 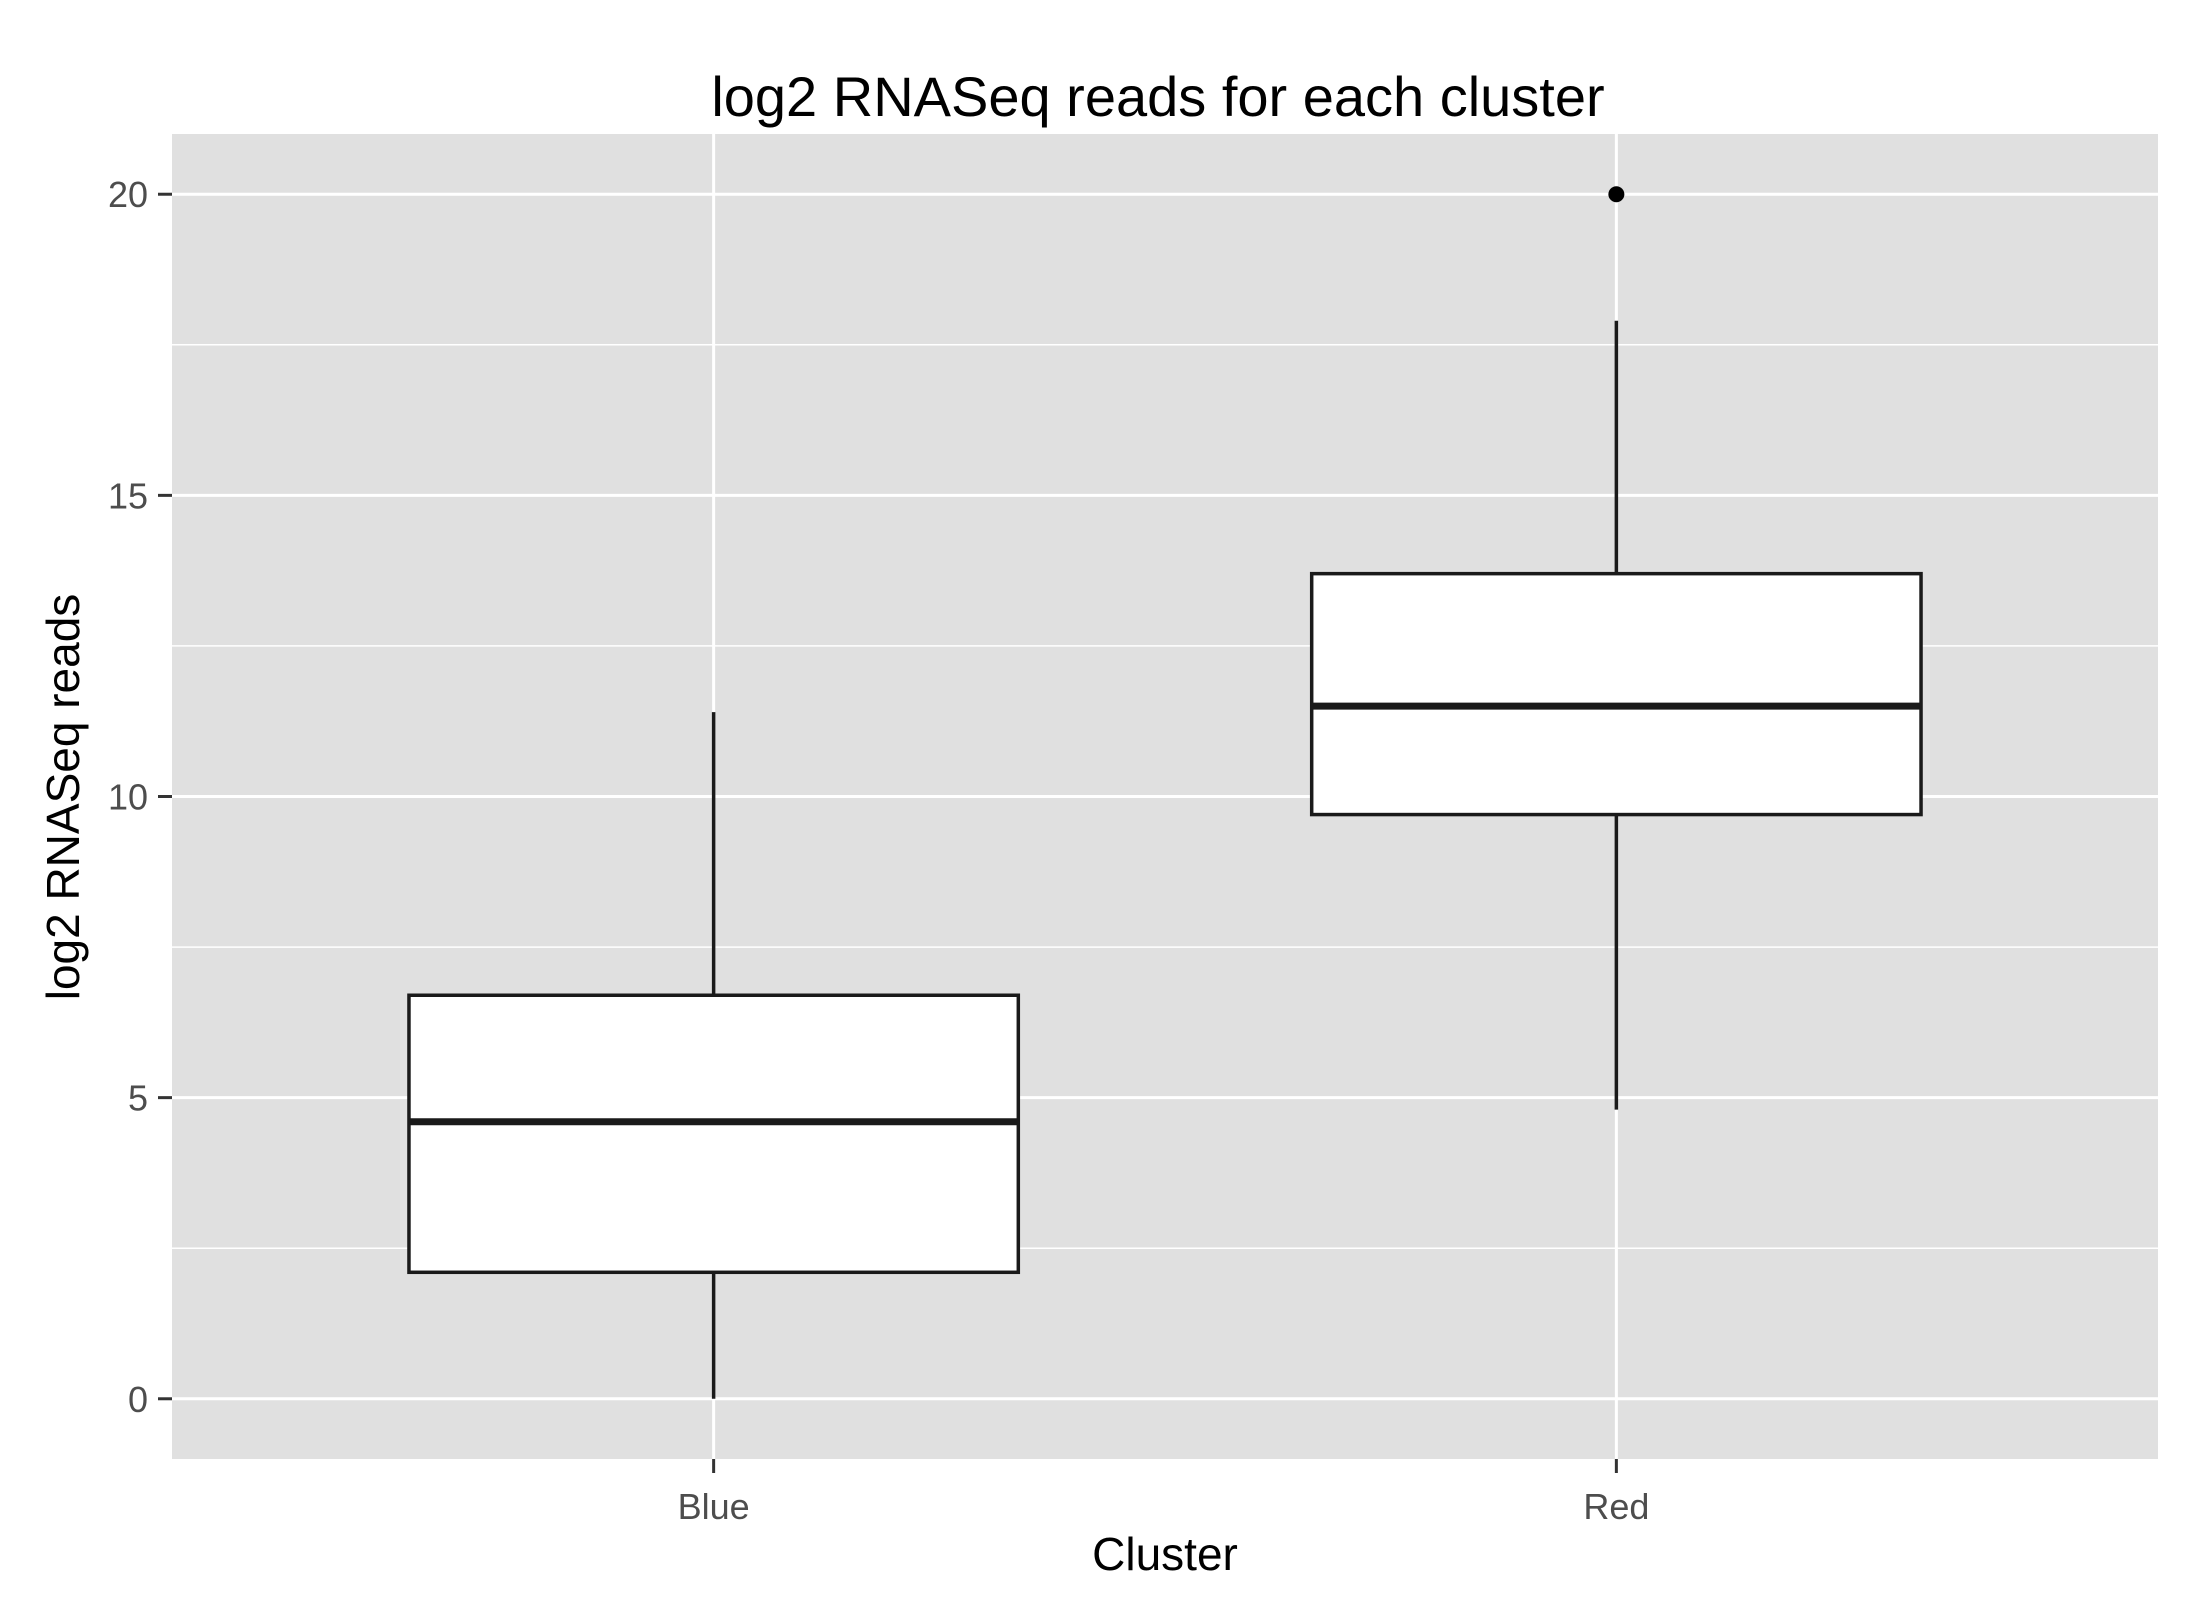 I want to click on x-axis-title: Cluster, so click(x=1165, y=1554).